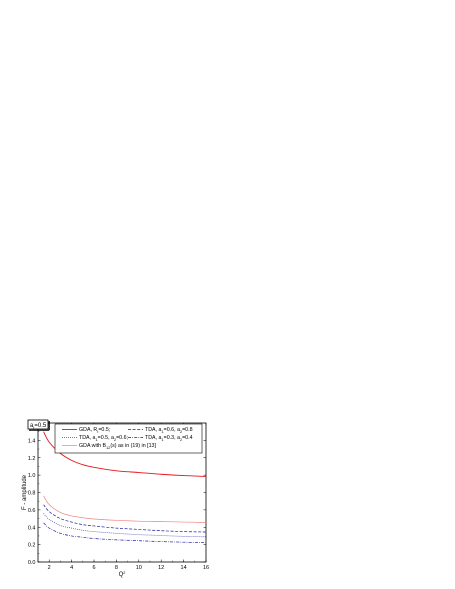  Describe the element at coordinates (139, 568) in the screenshot. I see `x-tick-label: 10` at that location.